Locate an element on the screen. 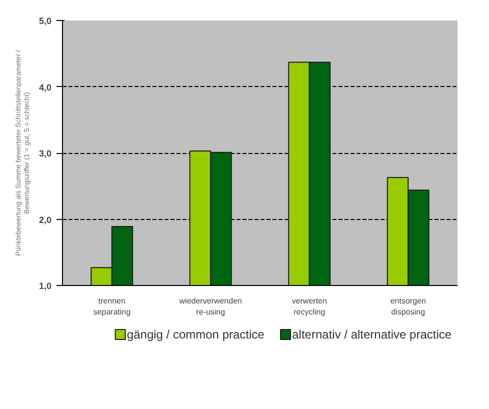 The height and width of the screenshot is (409, 489). y-tick-label: 1,0 is located at coordinates (45, 286).